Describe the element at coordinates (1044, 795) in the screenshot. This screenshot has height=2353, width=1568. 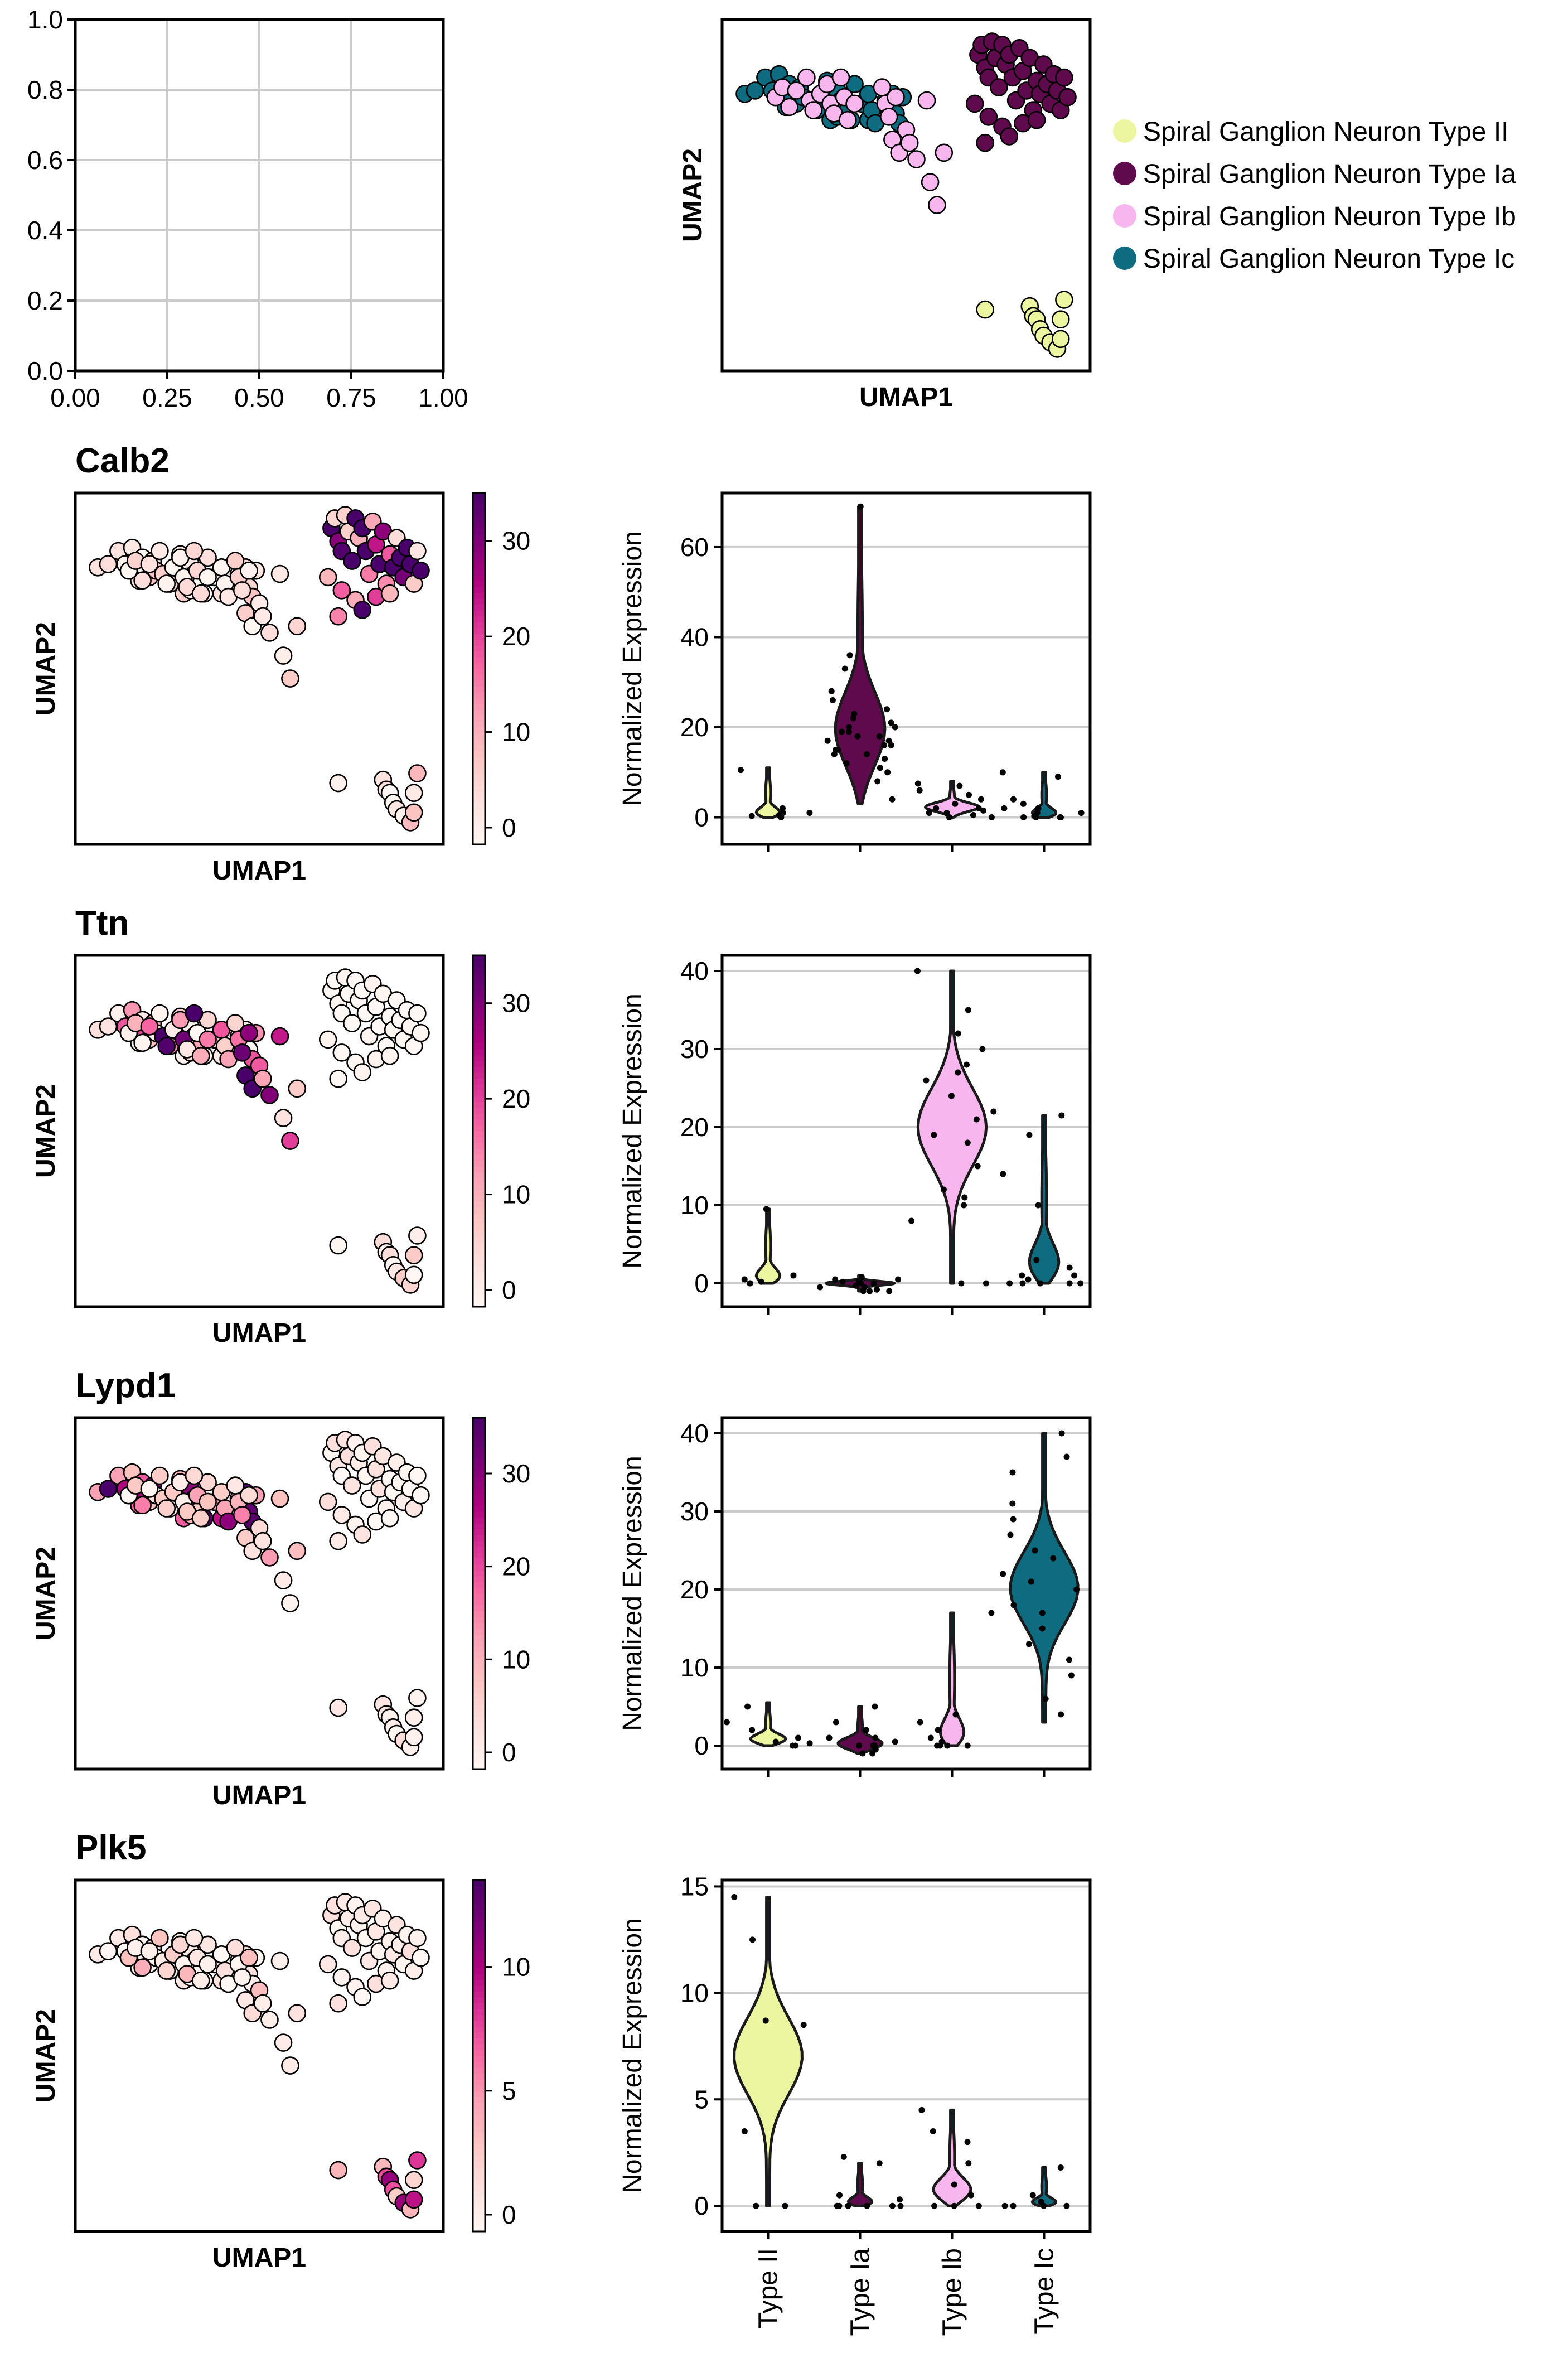
I see `violin-ic` at that location.